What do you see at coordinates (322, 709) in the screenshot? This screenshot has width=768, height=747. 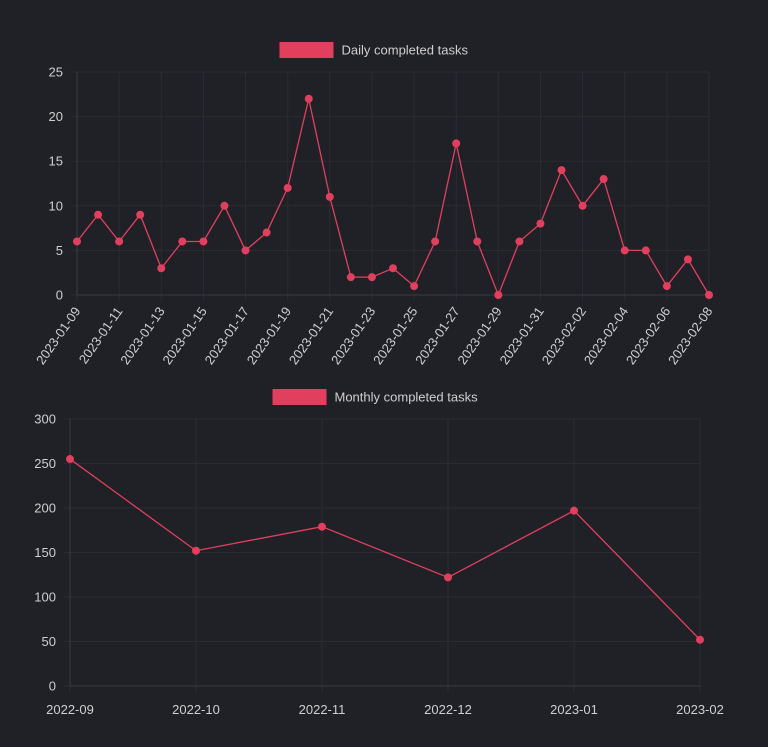 I see `x-tick-label: 2022-11` at bounding box center [322, 709].